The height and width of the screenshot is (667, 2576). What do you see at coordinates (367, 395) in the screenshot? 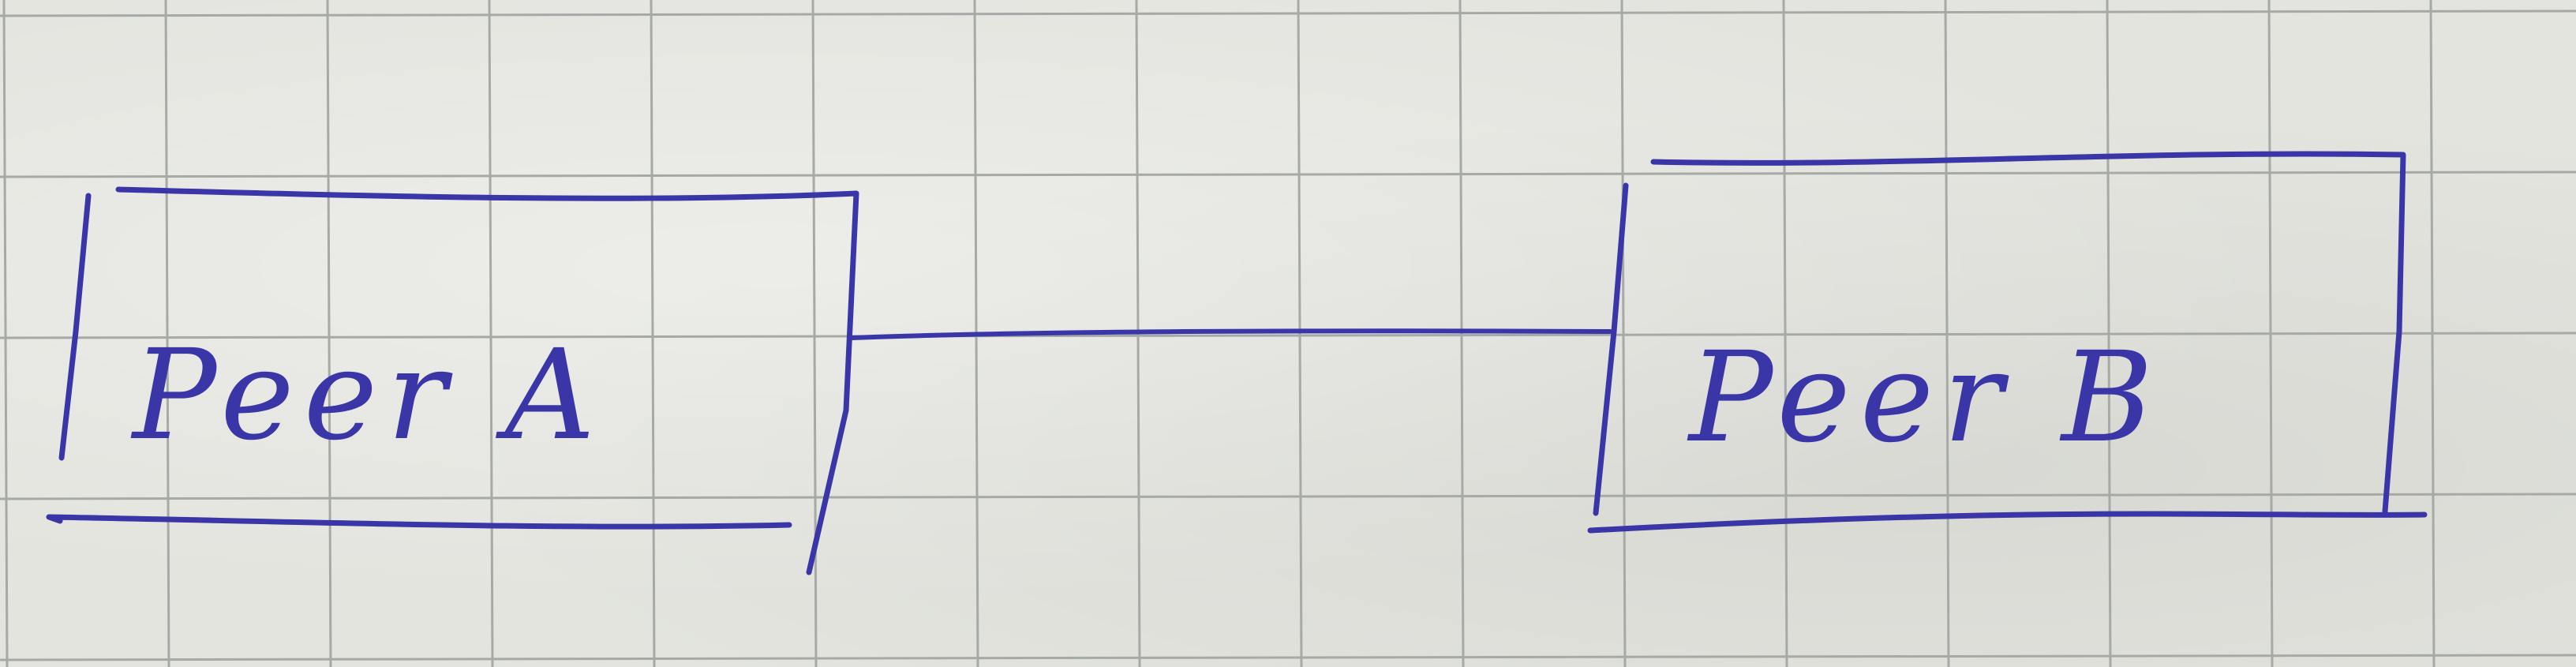
I see `peer-a-label: Peer A` at bounding box center [367, 395].